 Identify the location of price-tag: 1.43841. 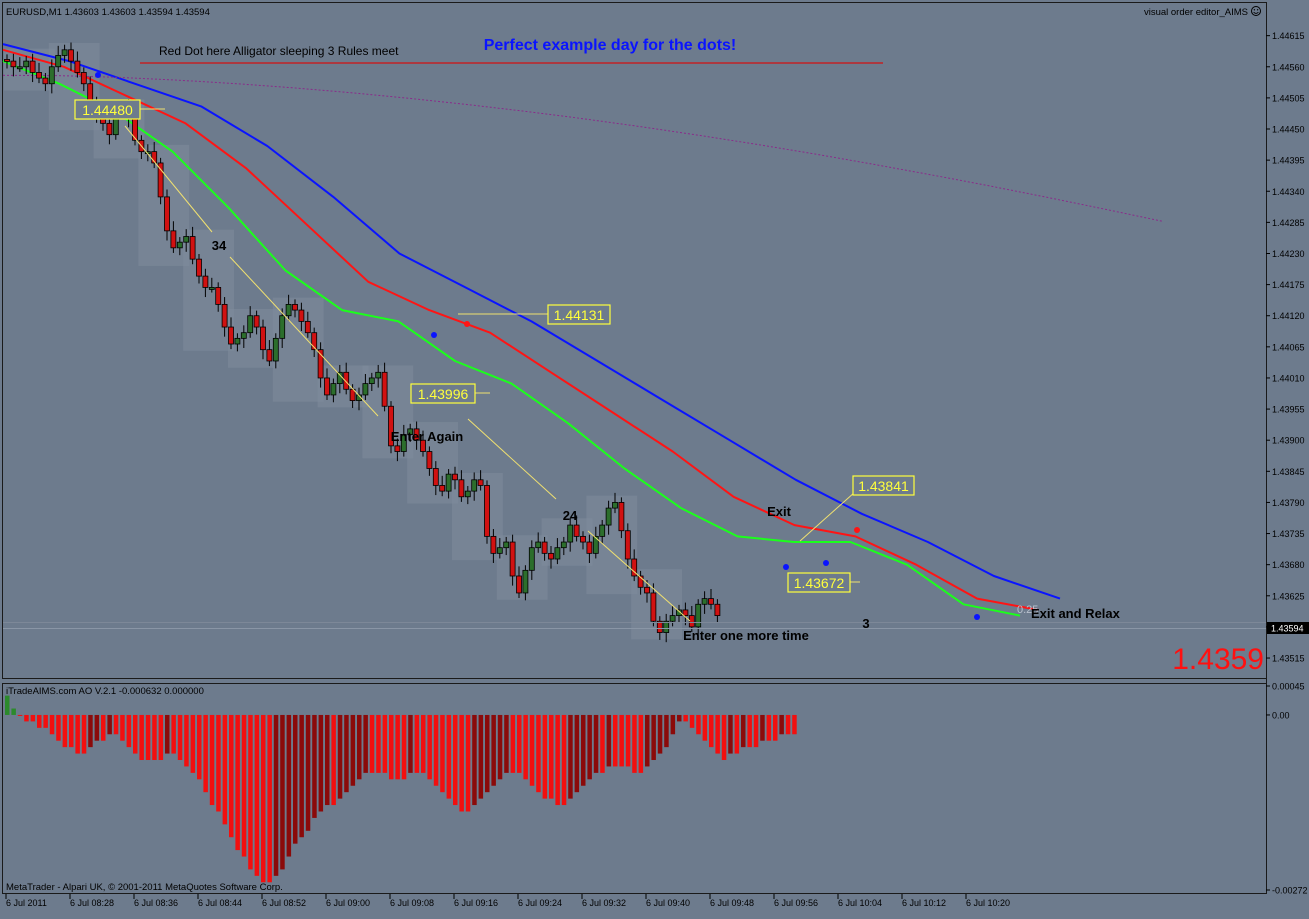
(883, 485).